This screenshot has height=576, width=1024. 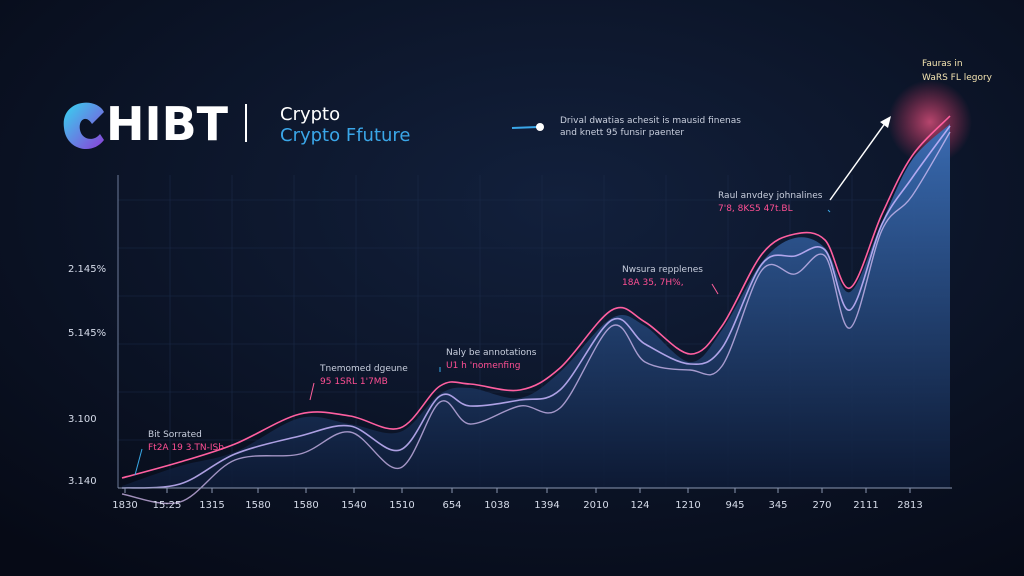 I want to click on x-axis-label: 1830, so click(x=124, y=505).